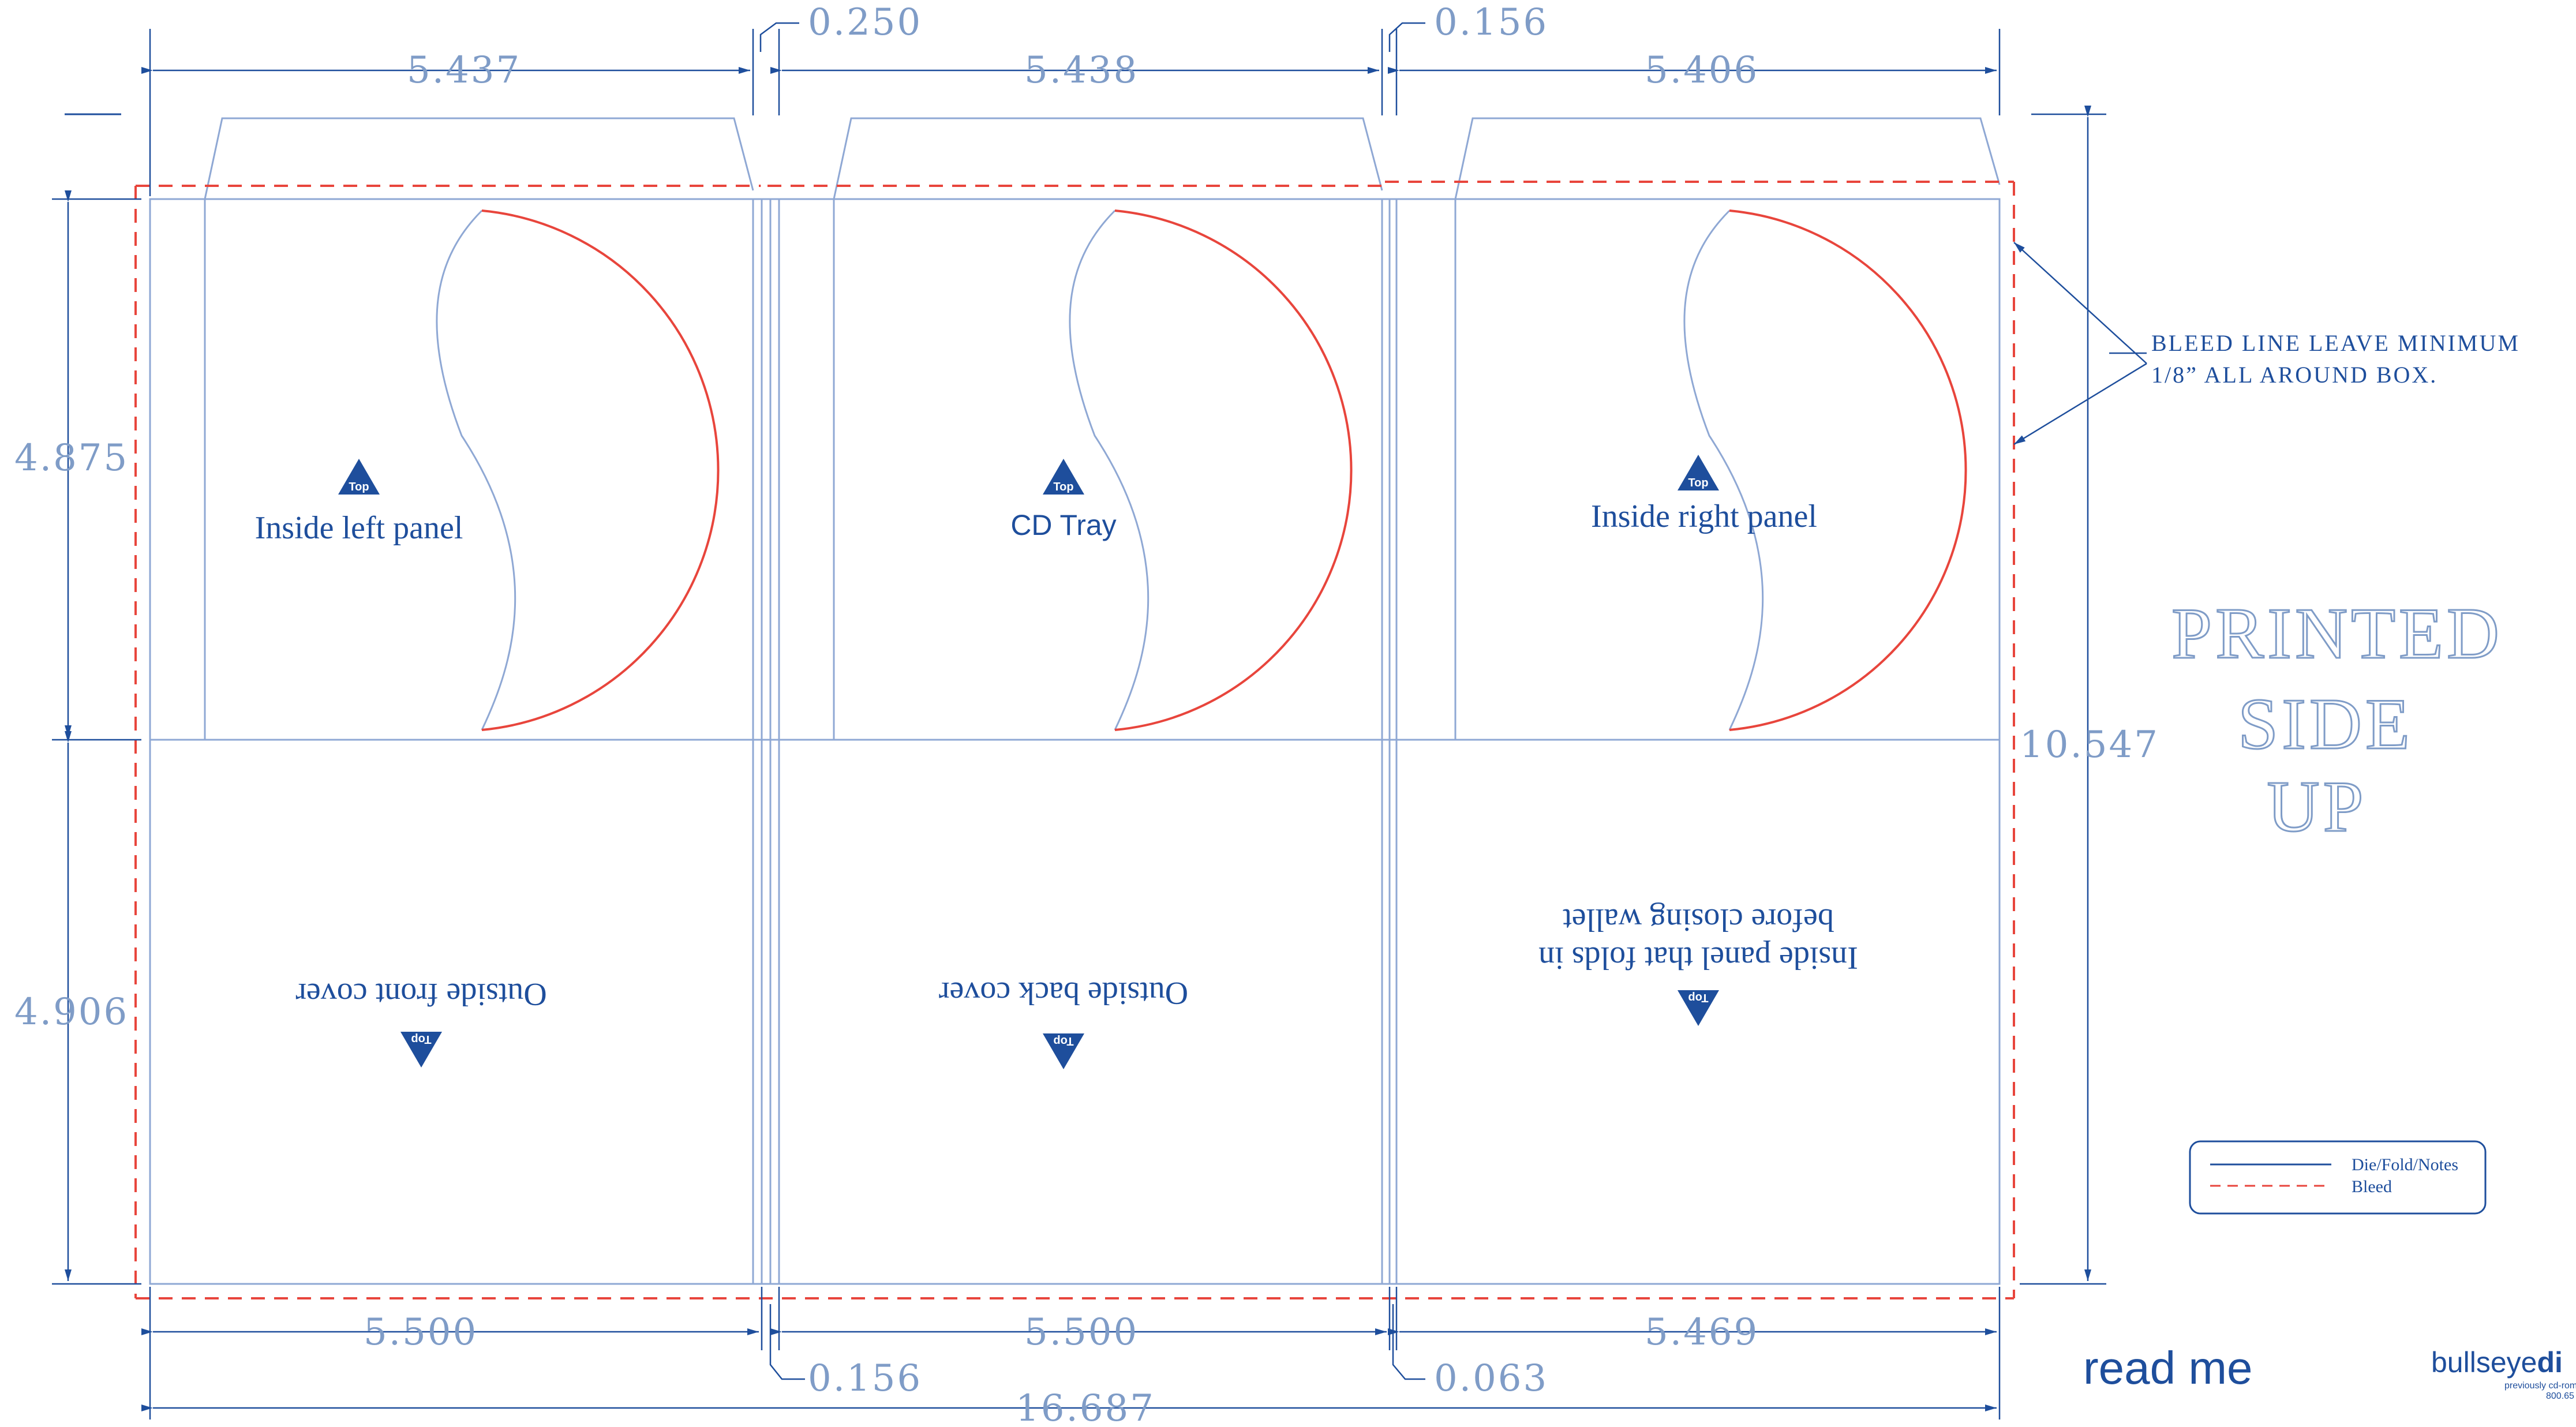 The height and width of the screenshot is (1427, 2576). What do you see at coordinates (1702, 1332) in the screenshot?
I see `dim-bottom-right: 5.469` at bounding box center [1702, 1332].